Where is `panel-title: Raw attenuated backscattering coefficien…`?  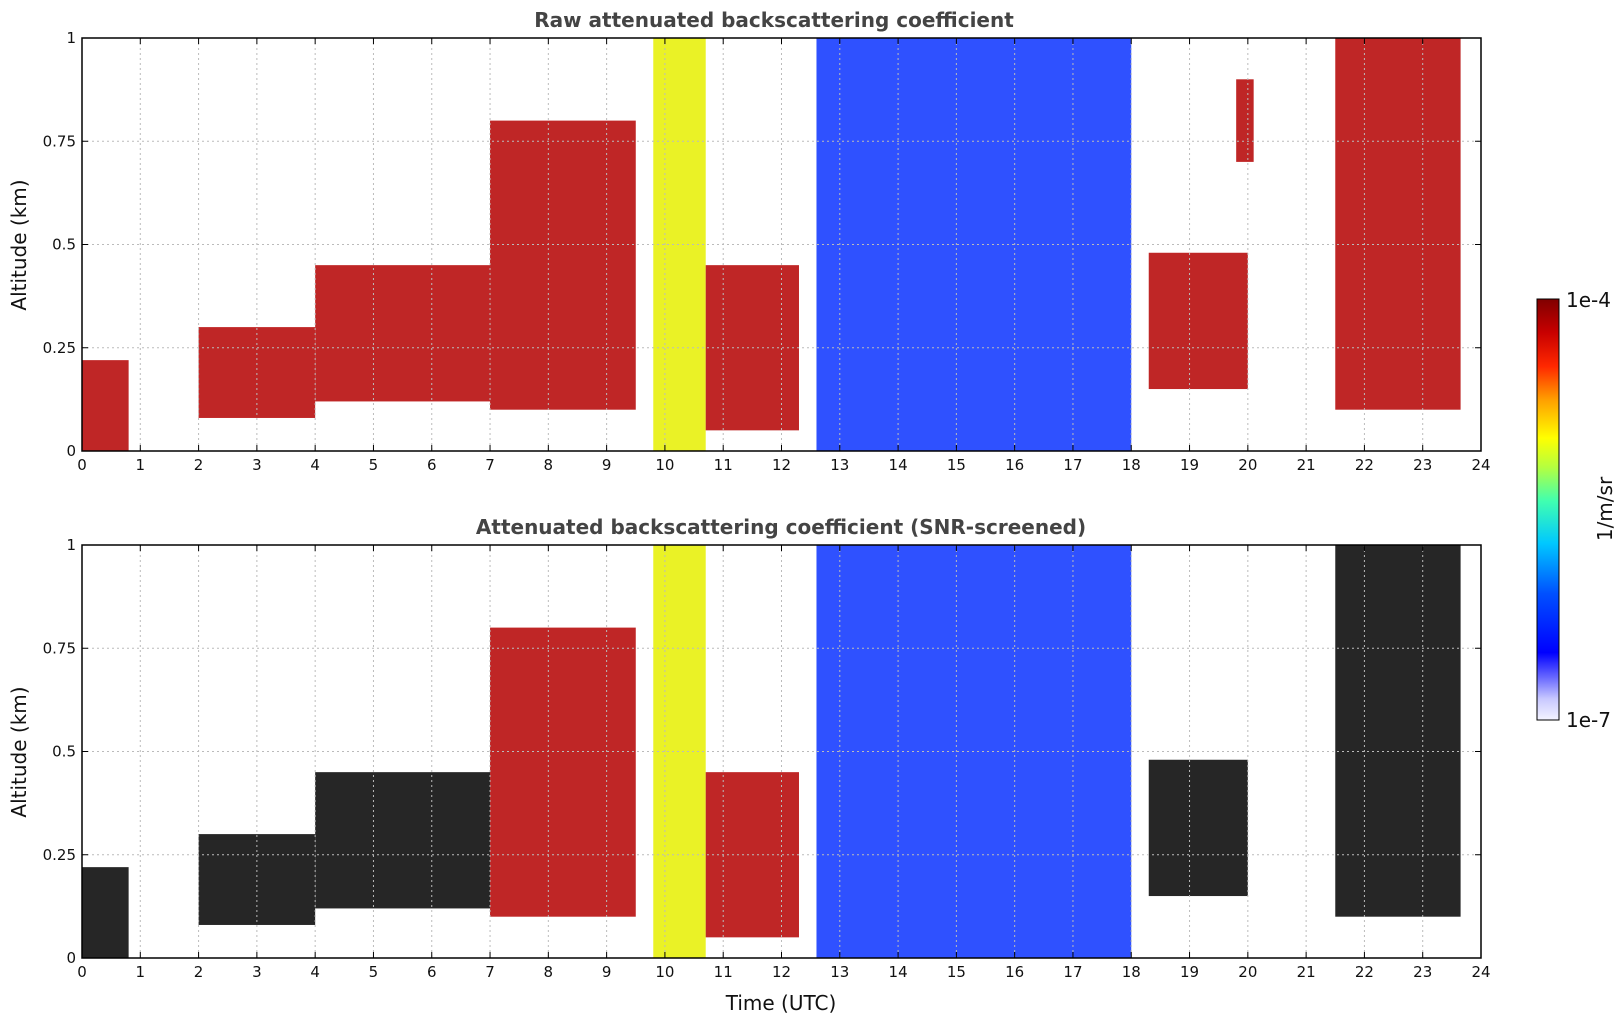
panel-title: Raw attenuated backscattering coefficien… is located at coordinates (774, 20).